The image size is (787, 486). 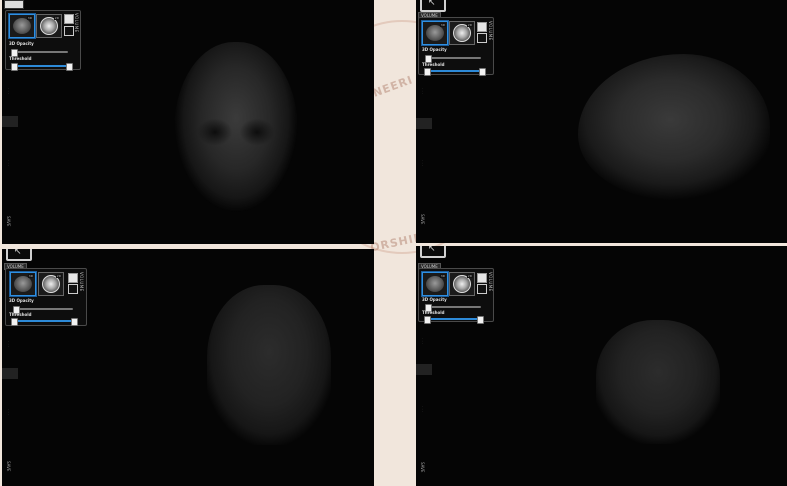 I want to click on volume-tab, so click(x=14, y=4).